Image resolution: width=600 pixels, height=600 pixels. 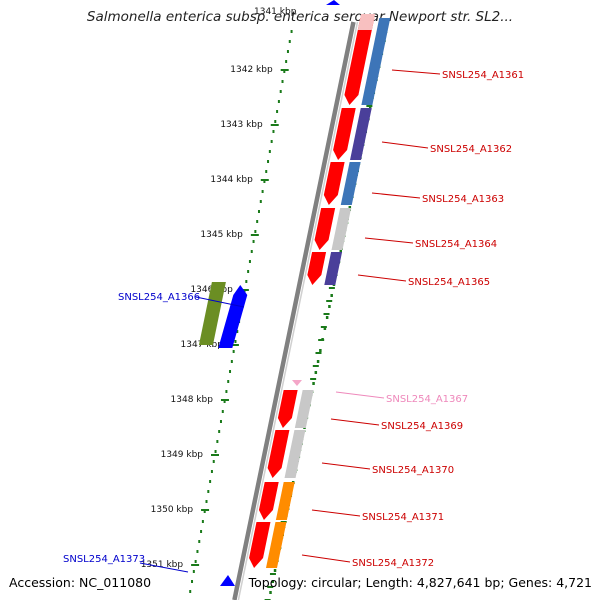 I want to click on cog-bar-snsl254_a1371, so click(x=285, y=501).